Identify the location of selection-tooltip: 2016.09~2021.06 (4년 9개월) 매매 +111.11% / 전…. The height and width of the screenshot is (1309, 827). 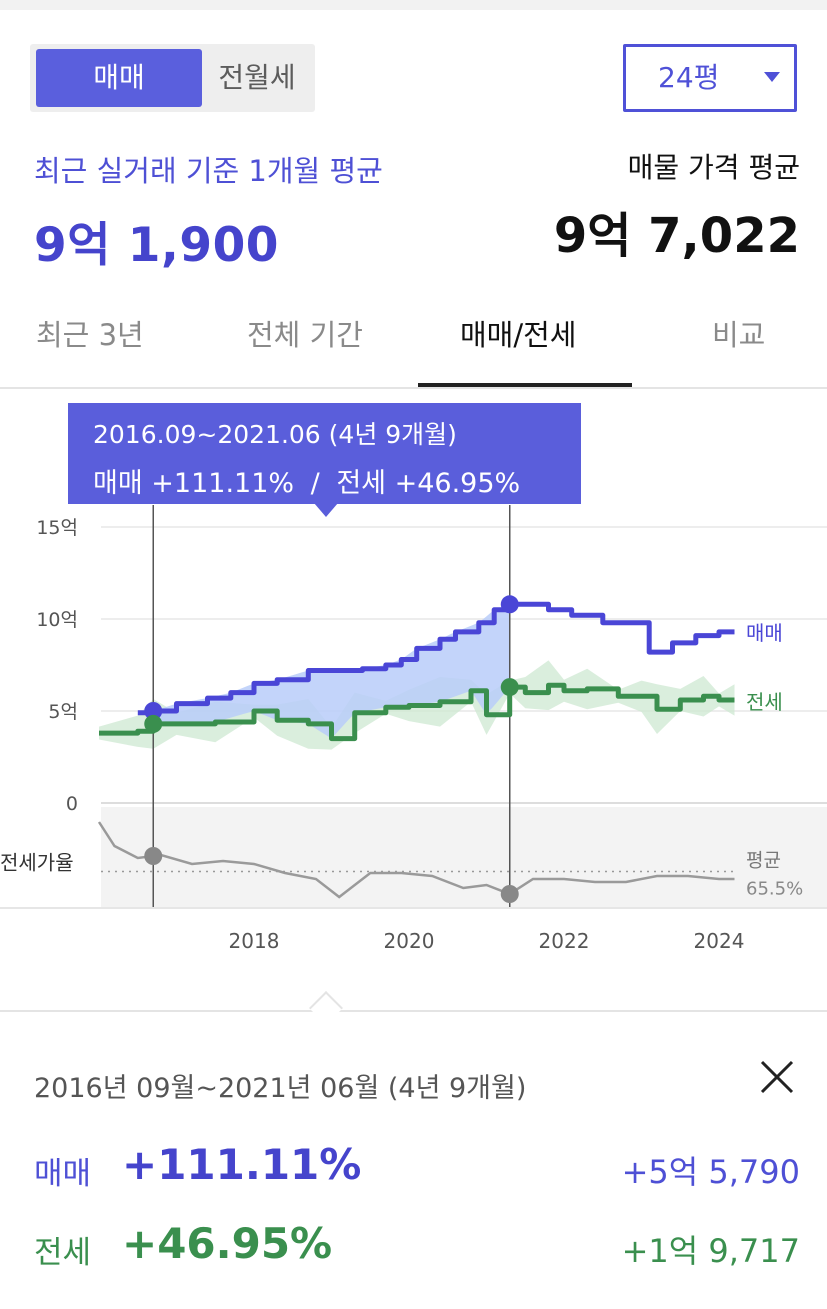
(324, 453).